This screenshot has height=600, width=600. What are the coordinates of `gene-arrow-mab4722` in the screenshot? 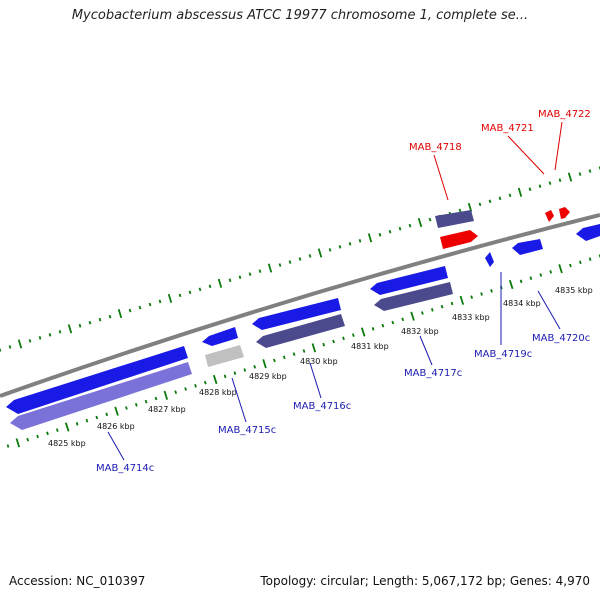 It's located at (564, 213).